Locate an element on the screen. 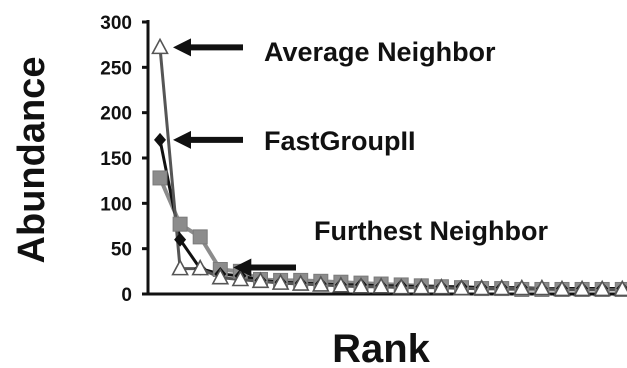 This screenshot has width=627, height=368. x-axis-title: Rank is located at coordinates (381, 347).